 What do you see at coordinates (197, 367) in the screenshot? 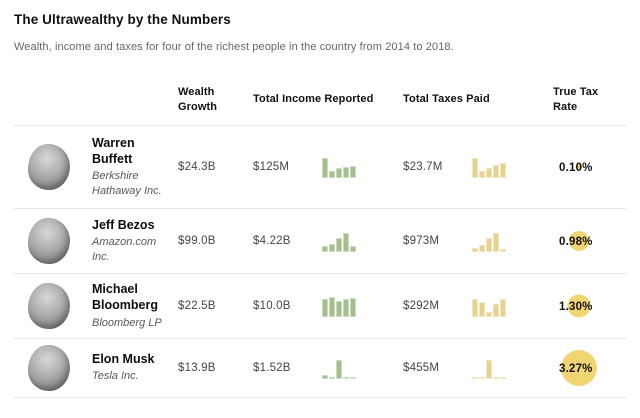
I see `wealth-growth-value: $13.9B` at bounding box center [197, 367].